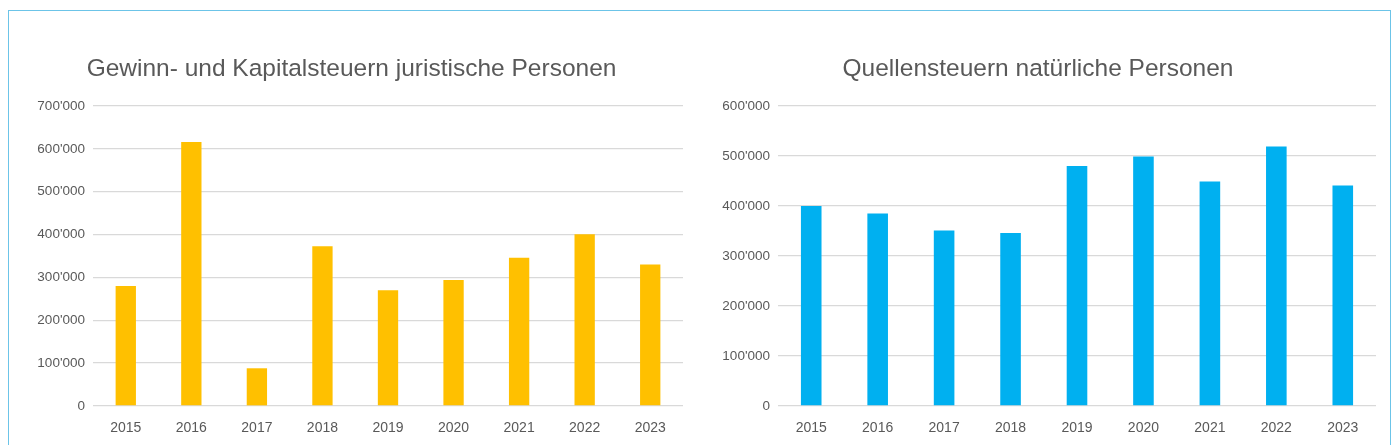 The image size is (1399, 445). What do you see at coordinates (61, 105) in the screenshot?
I see `y-tick-label: 700'000` at bounding box center [61, 105].